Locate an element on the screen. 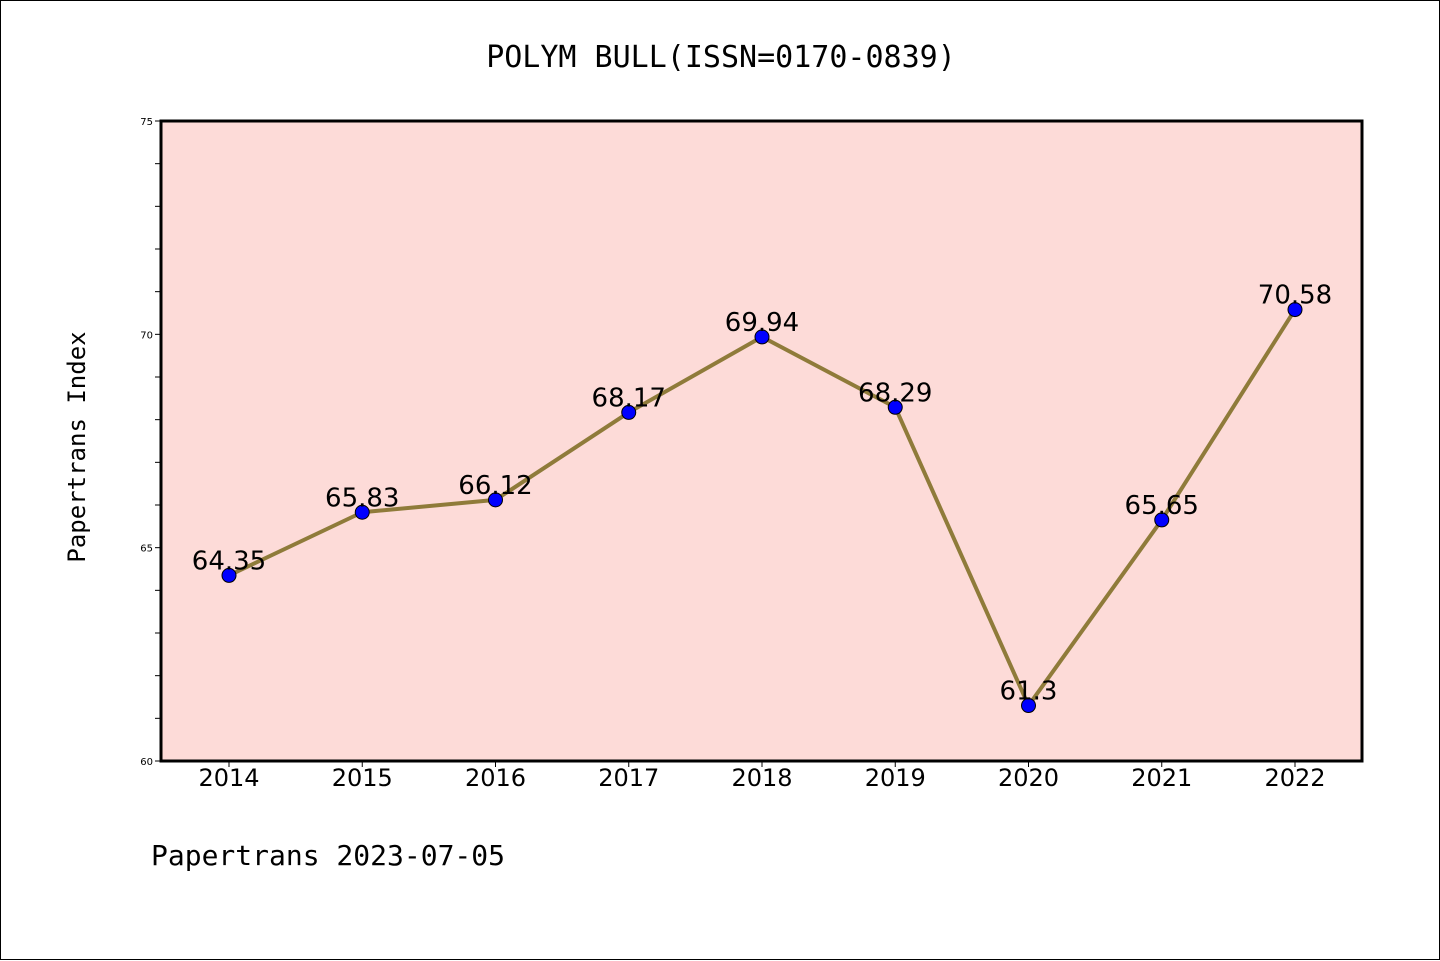 The width and height of the screenshot is (1440, 961). data-label: 69.94 is located at coordinates (762, 323).